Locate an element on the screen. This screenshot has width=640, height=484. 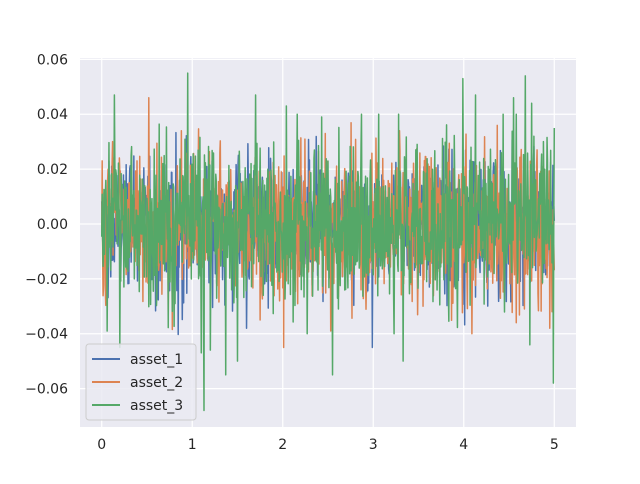
y-tick-label: 0.06 is located at coordinates (52, 60).